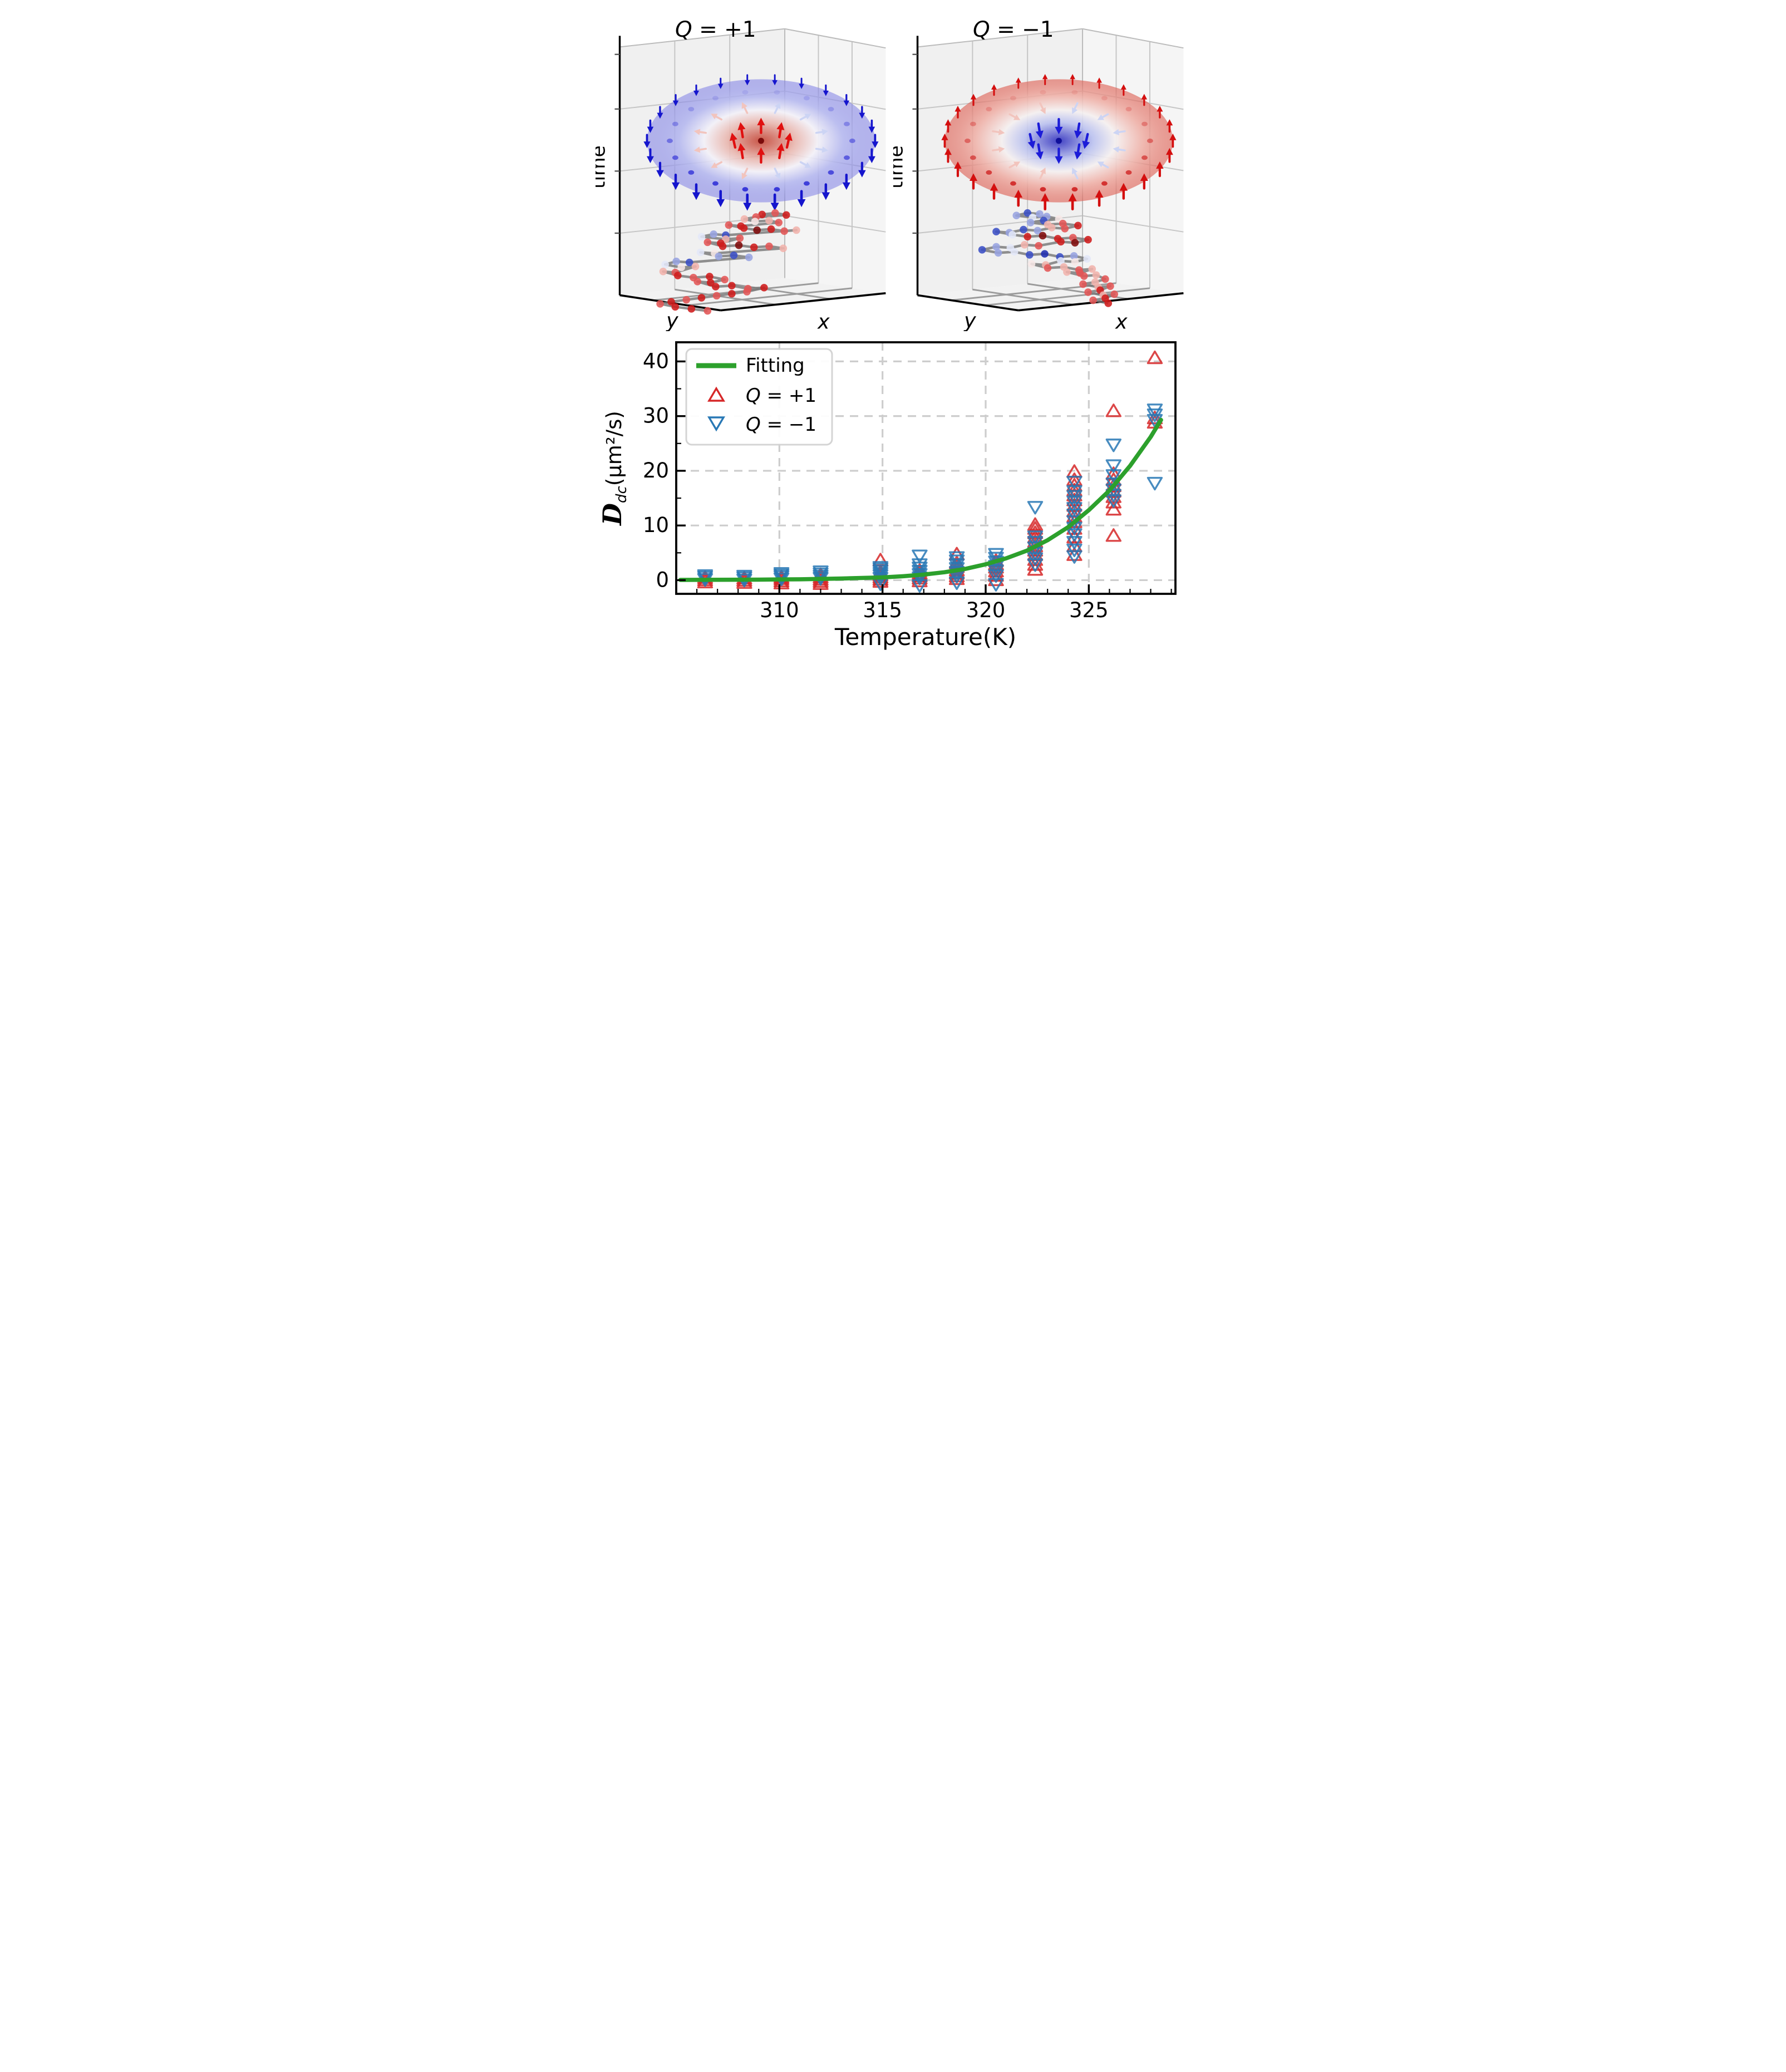  What do you see at coordinates (968, 303) in the screenshot?
I see `y-axis-spine` at bounding box center [968, 303].